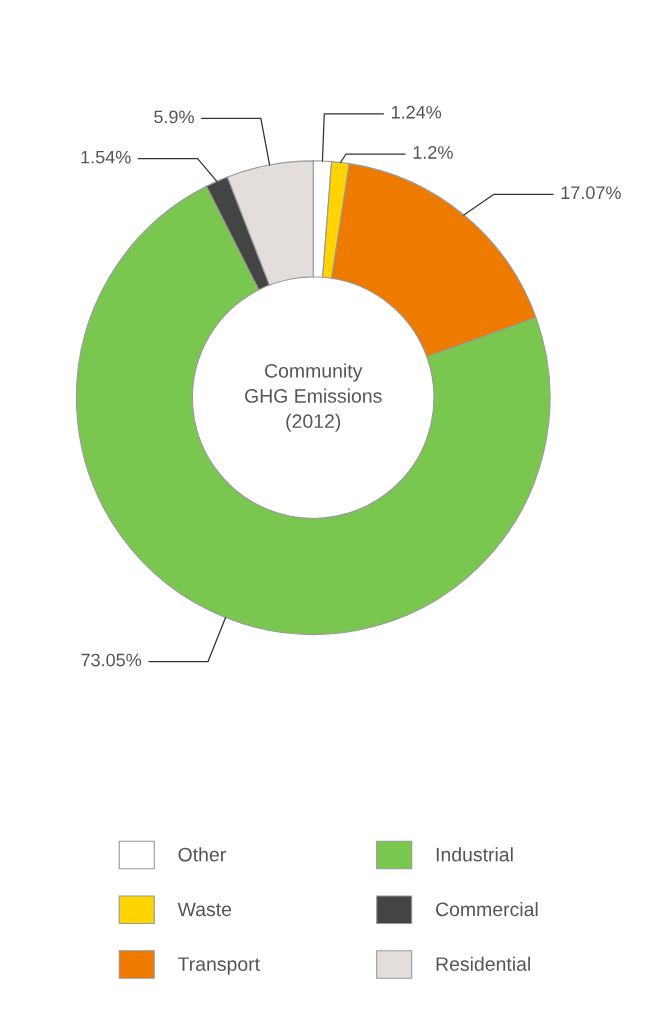  I want to click on legend-label: Transport, so click(219, 966).